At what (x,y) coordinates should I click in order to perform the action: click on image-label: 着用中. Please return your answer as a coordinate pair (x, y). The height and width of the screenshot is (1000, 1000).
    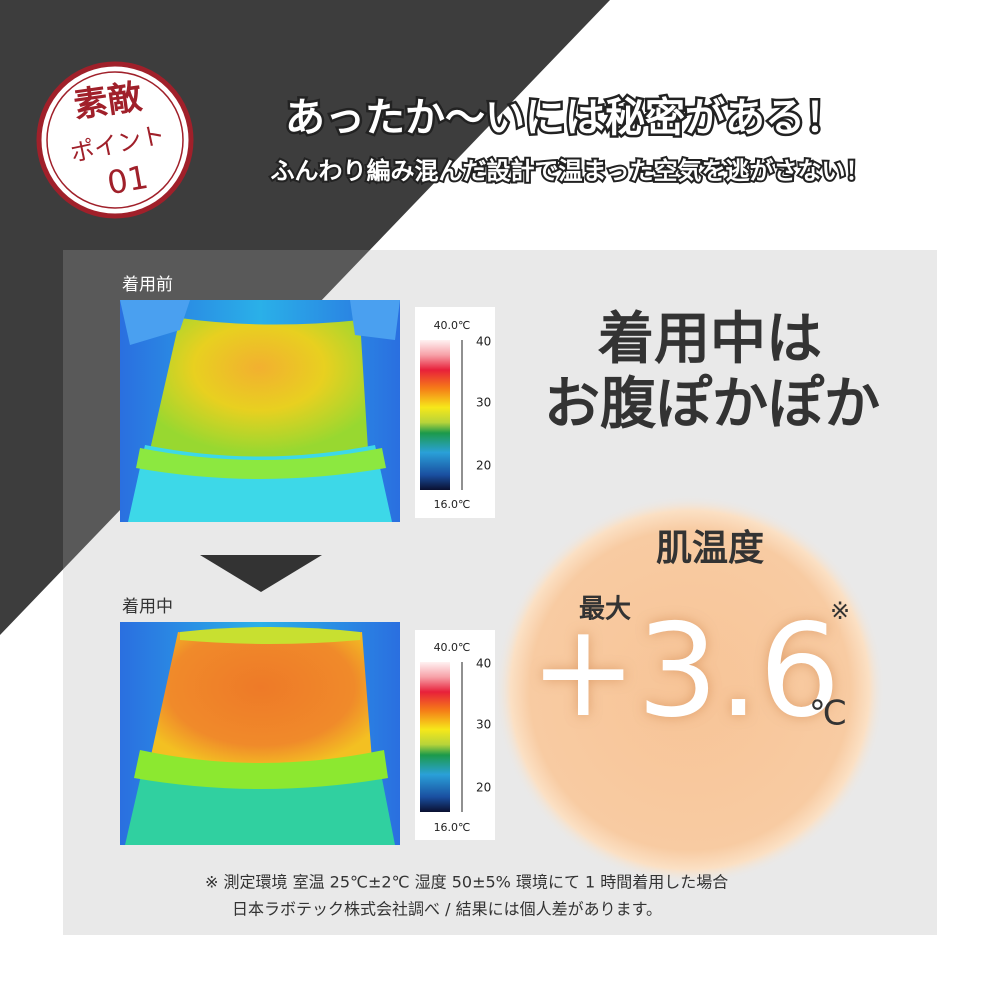
    Looking at the image, I should click on (147, 607).